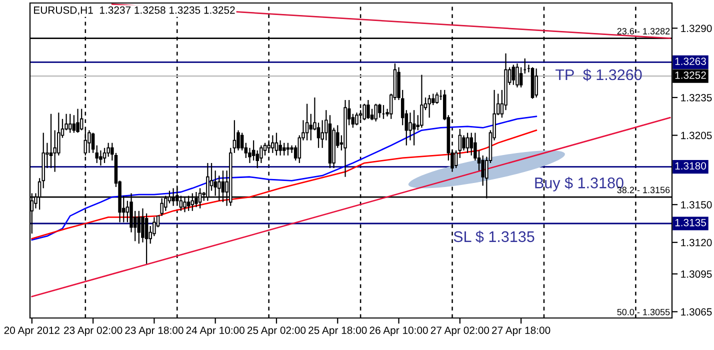  Describe the element at coordinates (643, 312) in the screenshot. I see `annotation: 50.0 - 1.3055` at that location.